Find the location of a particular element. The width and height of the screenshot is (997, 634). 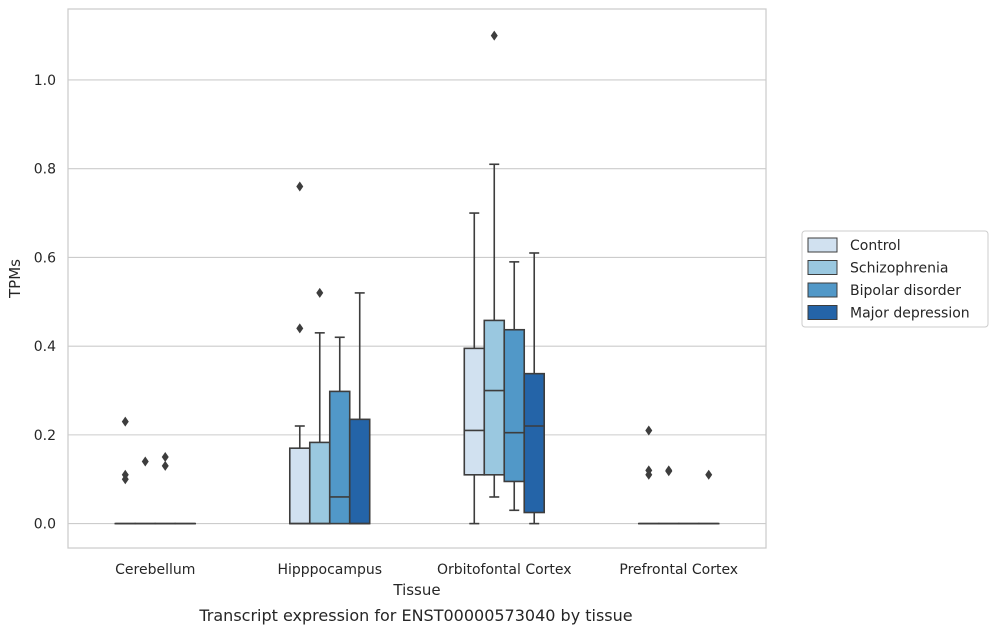

y-axis-title: TPMs is located at coordinates (15, 279).